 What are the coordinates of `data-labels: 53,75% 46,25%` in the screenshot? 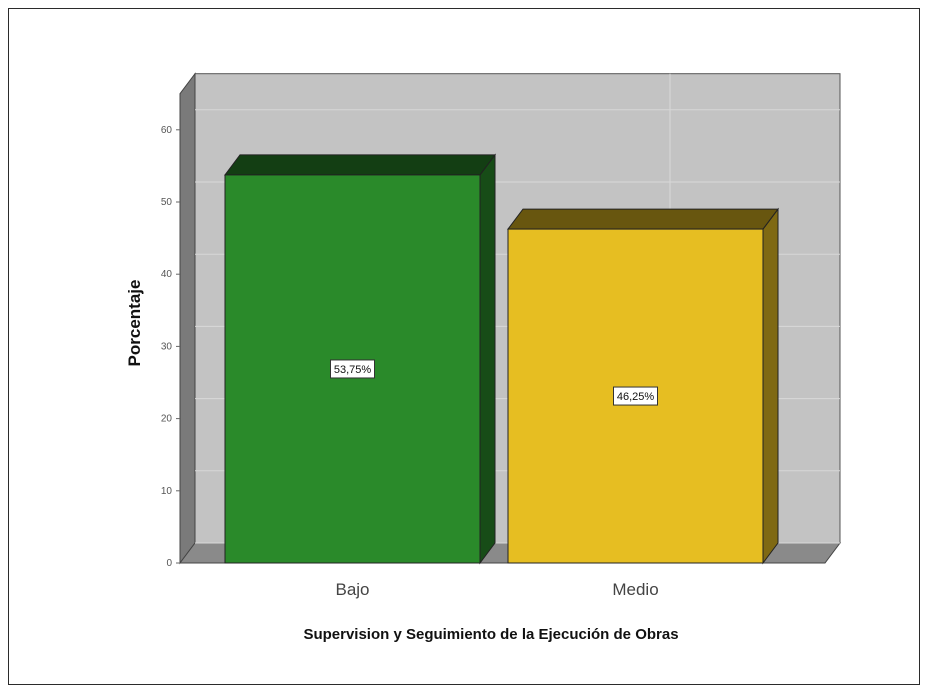 It's located at (494, 382).